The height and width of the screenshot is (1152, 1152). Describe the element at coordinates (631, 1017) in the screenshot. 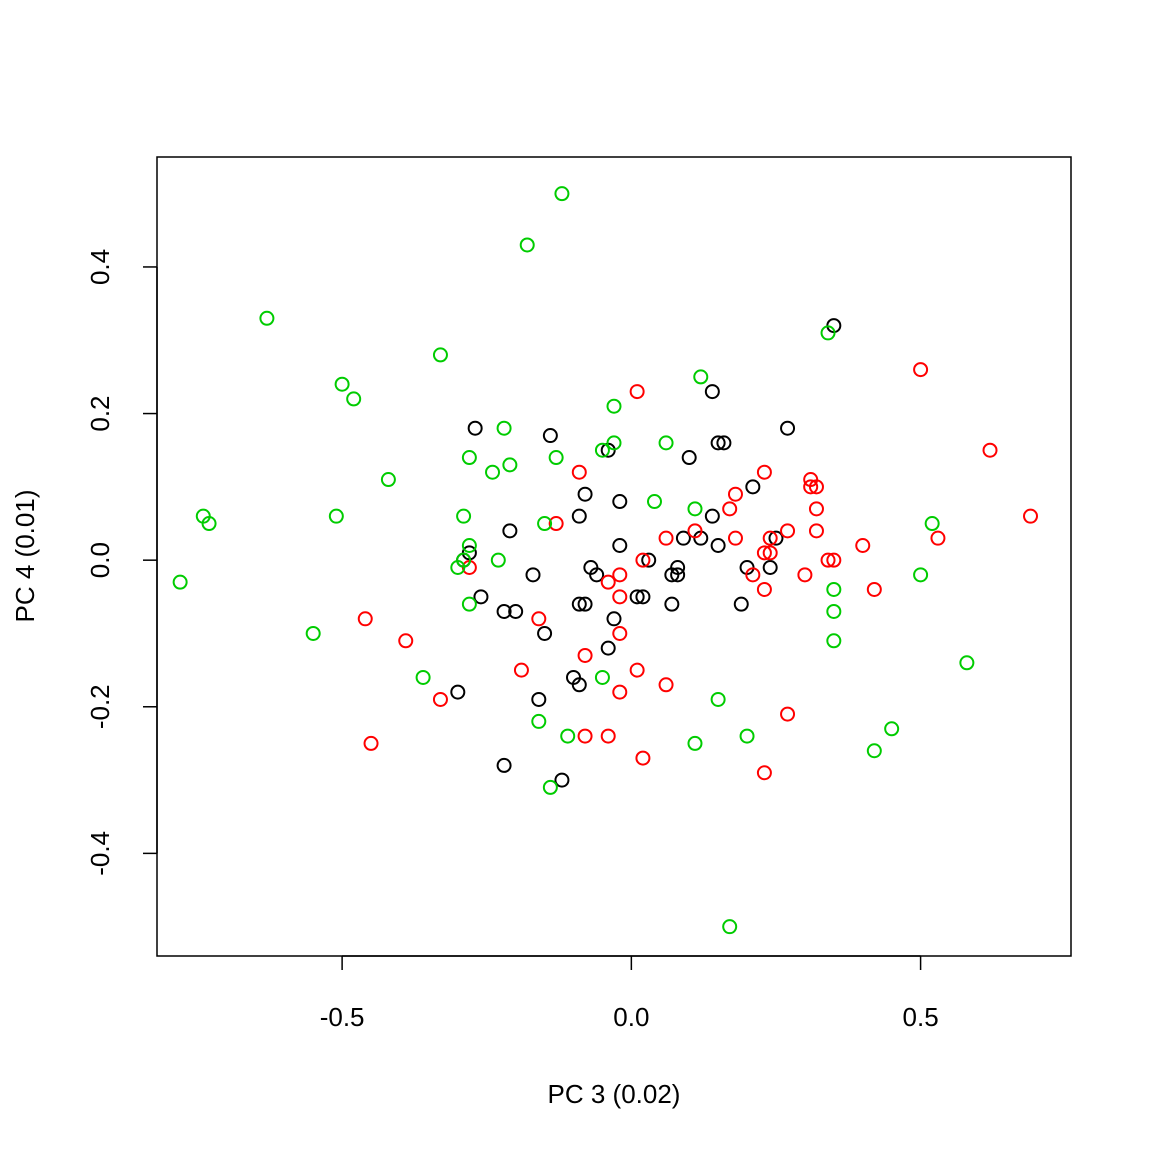

I see `x-tick-label: 0.0` at that location.